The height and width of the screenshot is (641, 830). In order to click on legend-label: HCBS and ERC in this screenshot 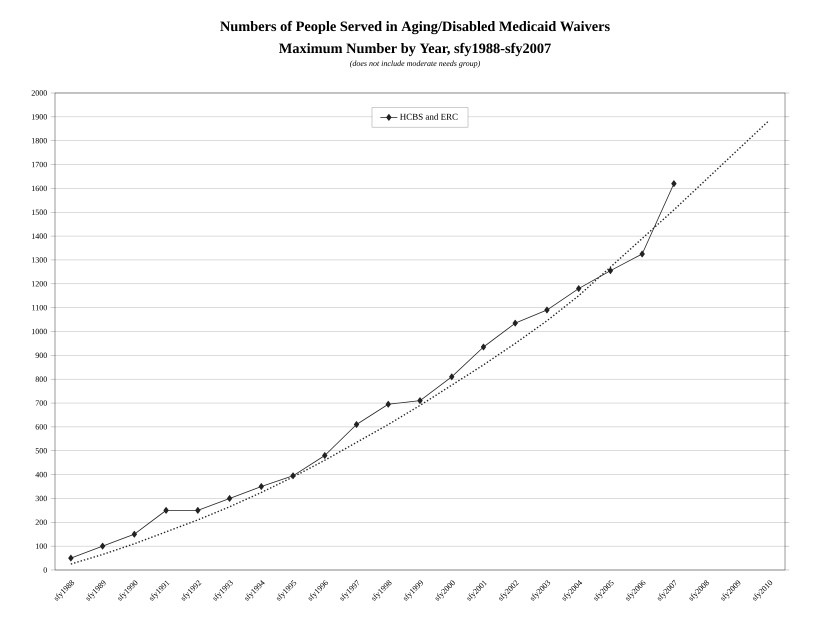, I will do `click(429, 116)`.